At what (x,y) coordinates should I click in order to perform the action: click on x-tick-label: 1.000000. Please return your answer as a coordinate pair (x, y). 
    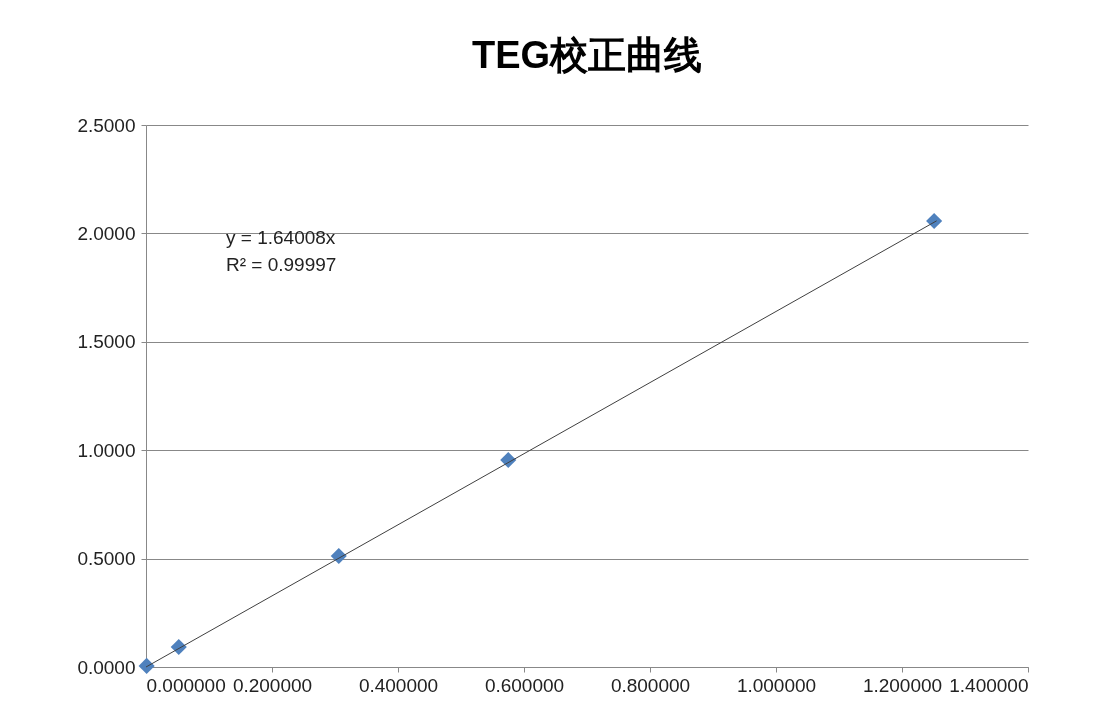
    Looking at the image, I should click on (776, 685).